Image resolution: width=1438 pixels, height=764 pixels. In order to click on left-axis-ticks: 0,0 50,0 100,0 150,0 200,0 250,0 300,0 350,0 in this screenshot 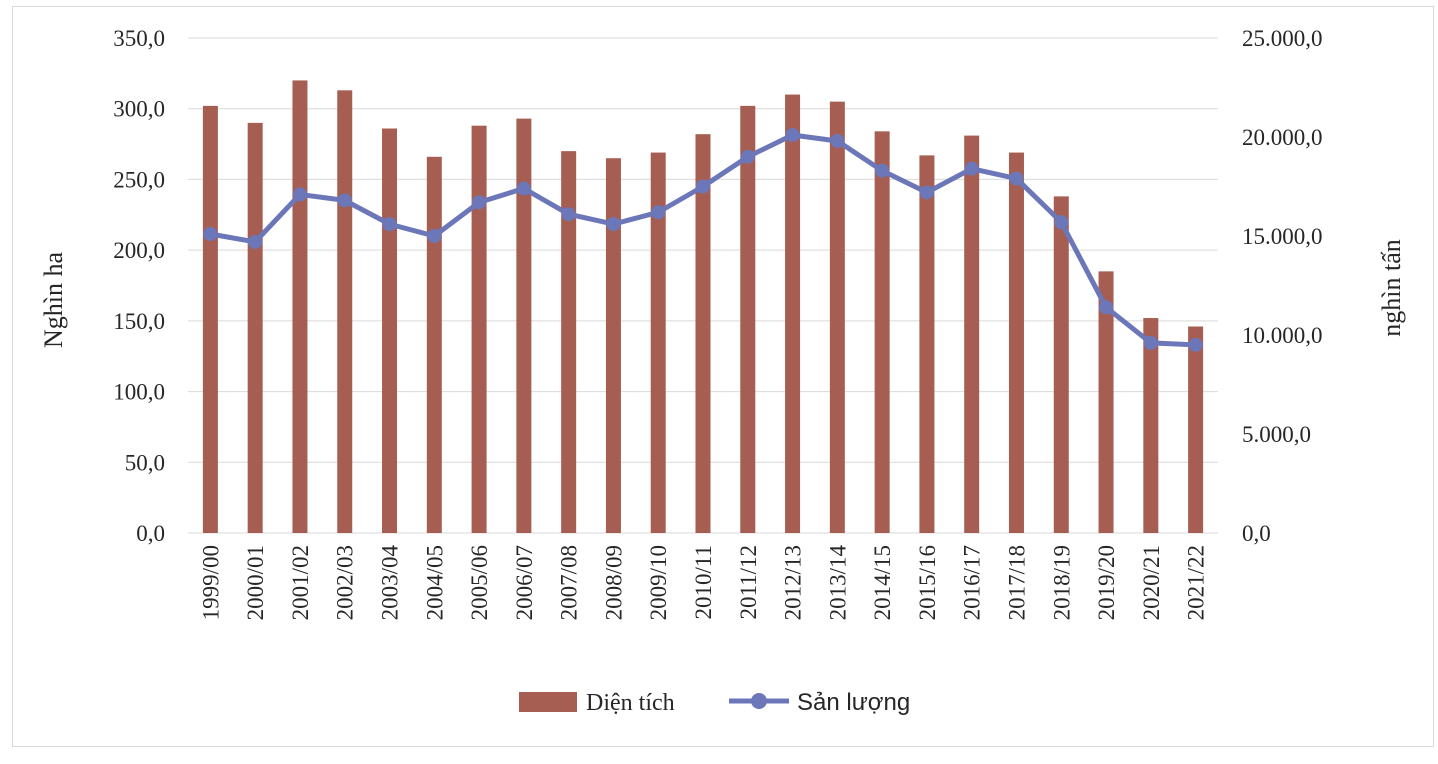, I will do `click(139, 286)`.